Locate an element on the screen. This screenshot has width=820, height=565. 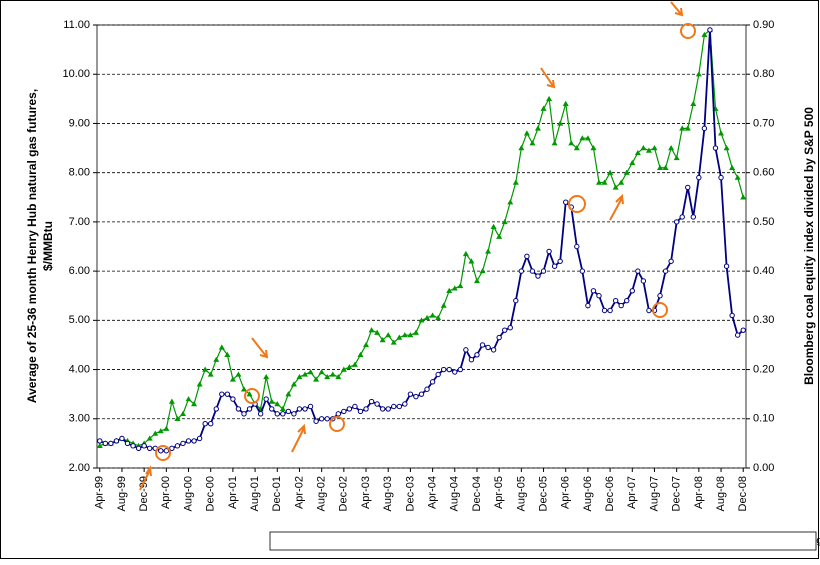
x-tick-label: Aug-08 is located at coordinates (721, 493).